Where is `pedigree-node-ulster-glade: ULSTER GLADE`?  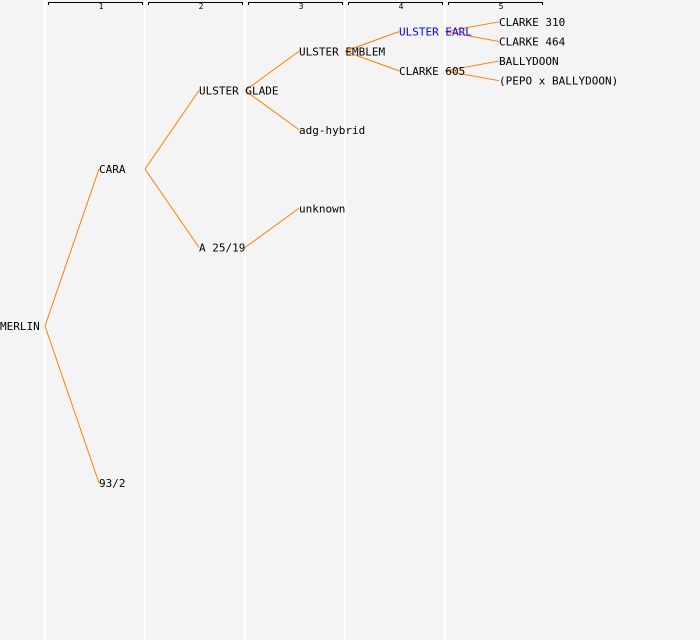
pedigree-node-ulster-glade: ULSTER GLADE is located at coordinates (238, 91).